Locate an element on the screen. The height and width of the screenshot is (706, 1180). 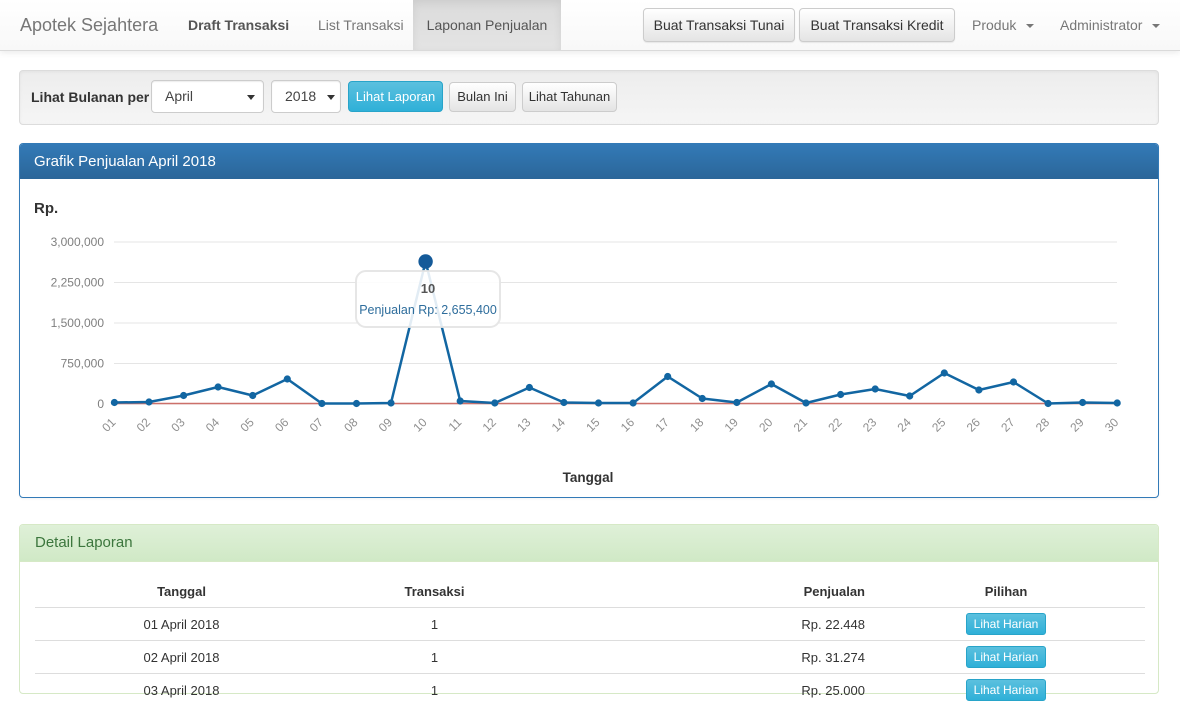
svg-text: 0 is located at coordinates (100, 404).